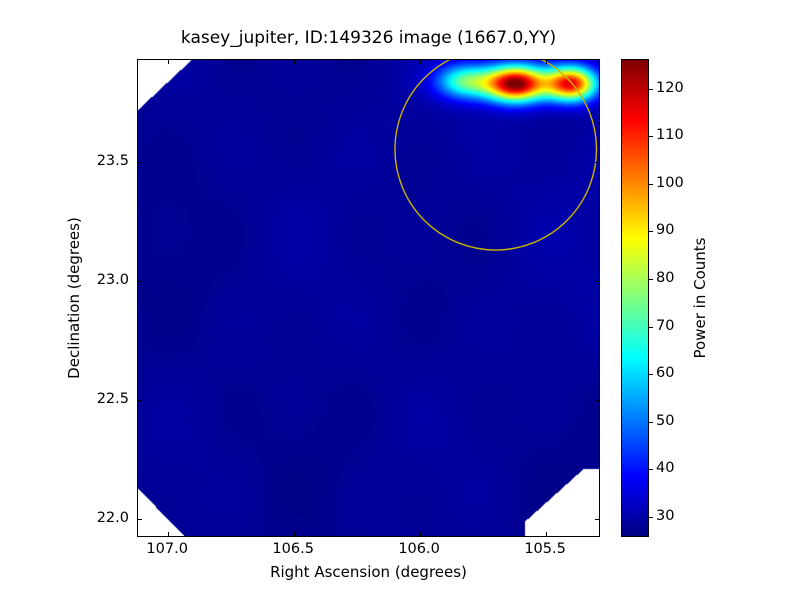 This screenshot has width=800, height=600. Describe the element at coordinates (665, 516) in the screenshot. I see `colorbar-tick-label: 30` at that location.